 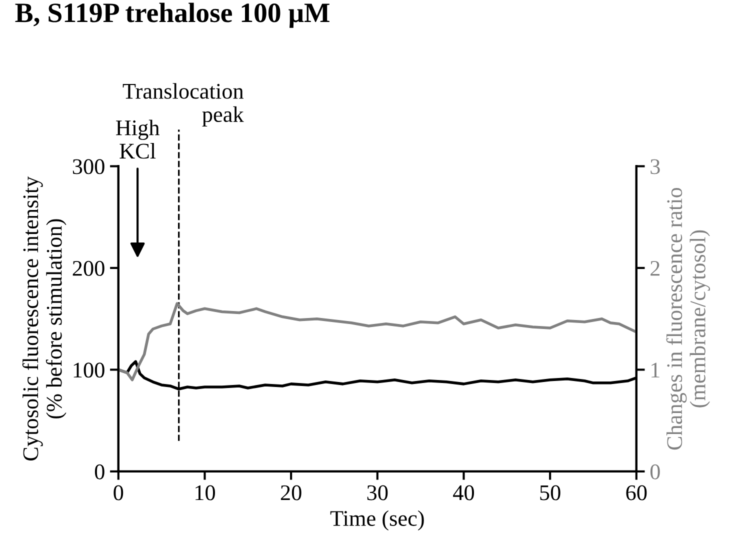 What do you see at coordinates (377, 492) in the screenshot?
I see `x-tick-label: 30` at bounding box center [377, 492].